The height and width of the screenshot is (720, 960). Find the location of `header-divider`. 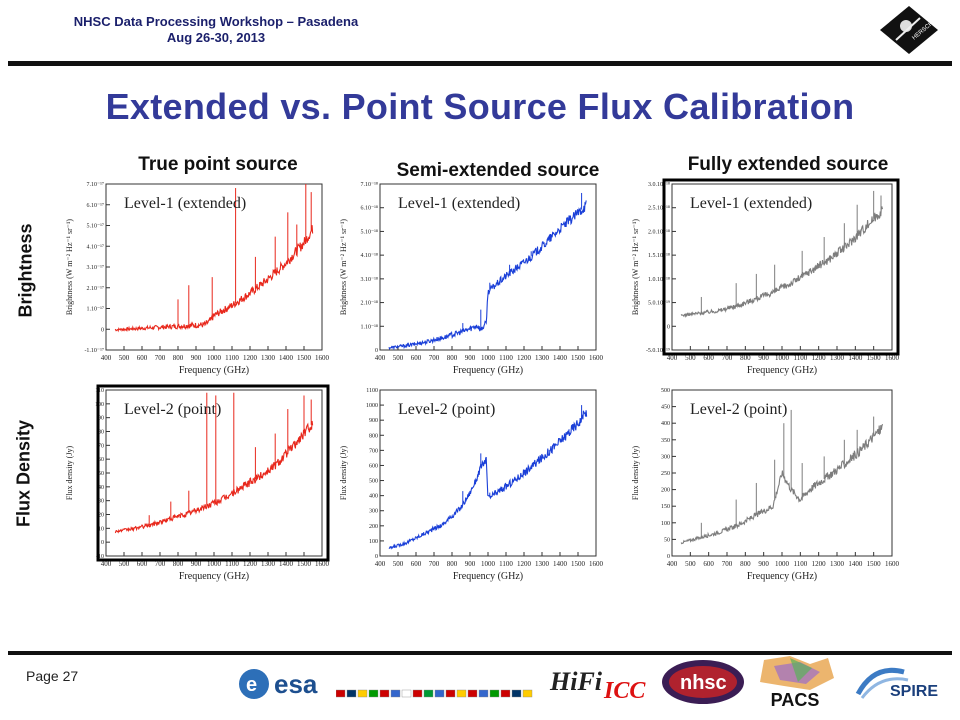

header-divider is located at coordinates (480, 63).